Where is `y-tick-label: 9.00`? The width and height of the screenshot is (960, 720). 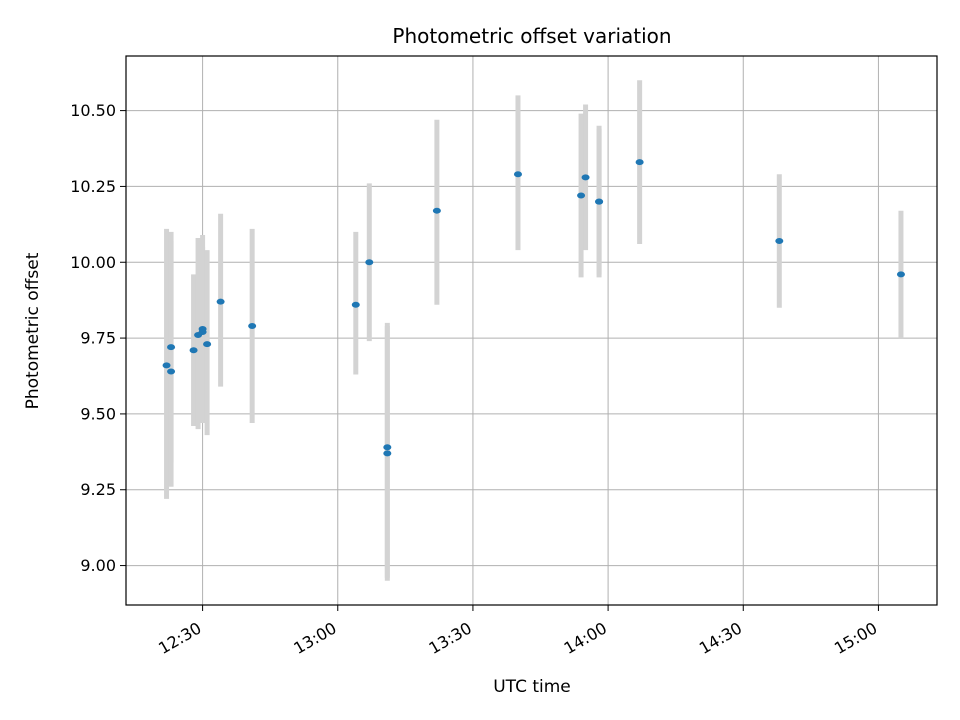 y-tick-label: 9.00 is located at coordinates (98, 565).